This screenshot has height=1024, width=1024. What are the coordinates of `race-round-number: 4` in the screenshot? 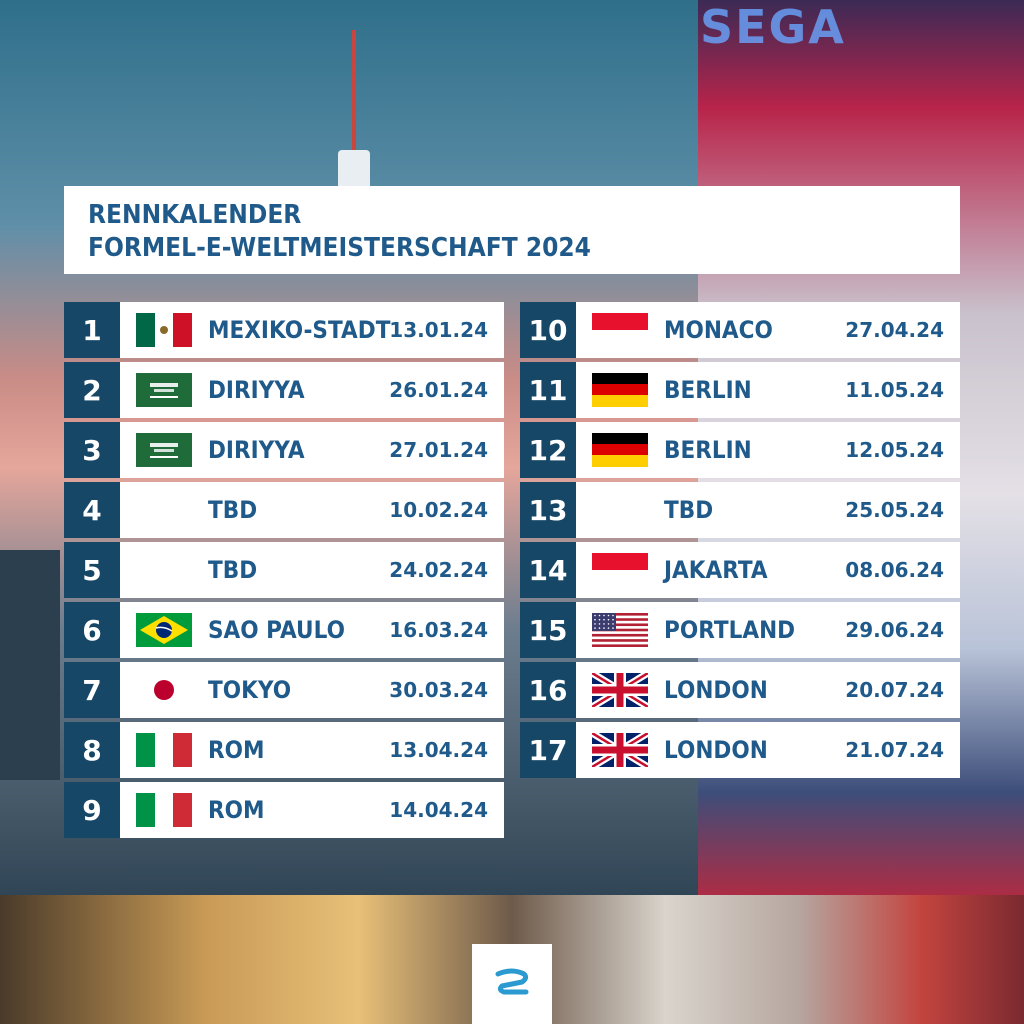 It's located at (92, 510).